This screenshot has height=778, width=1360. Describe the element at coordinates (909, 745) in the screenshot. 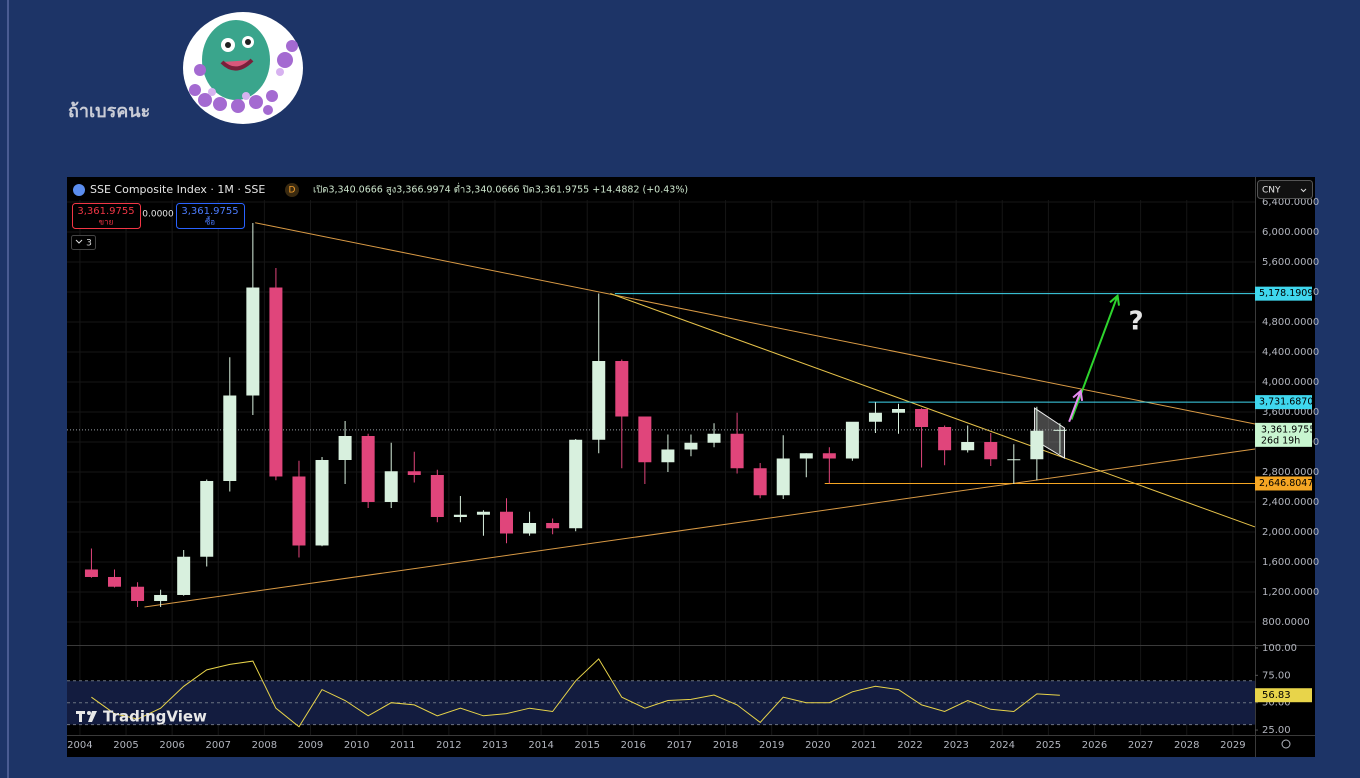

I see `x-tick-label: 2022` at that location.